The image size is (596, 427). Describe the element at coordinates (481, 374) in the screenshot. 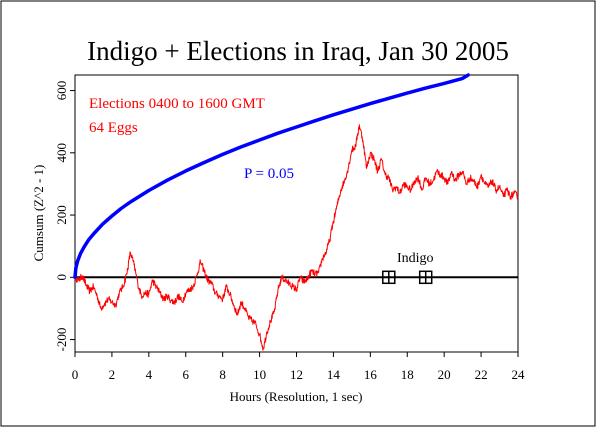

I see `x-tick-label-11: 22` at that location.